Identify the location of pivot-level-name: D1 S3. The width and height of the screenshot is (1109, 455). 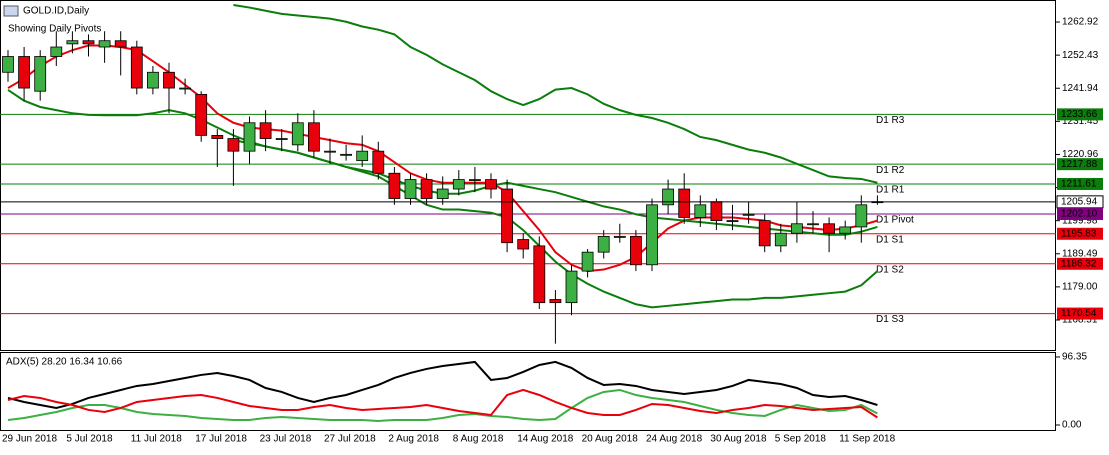
(890, 319).